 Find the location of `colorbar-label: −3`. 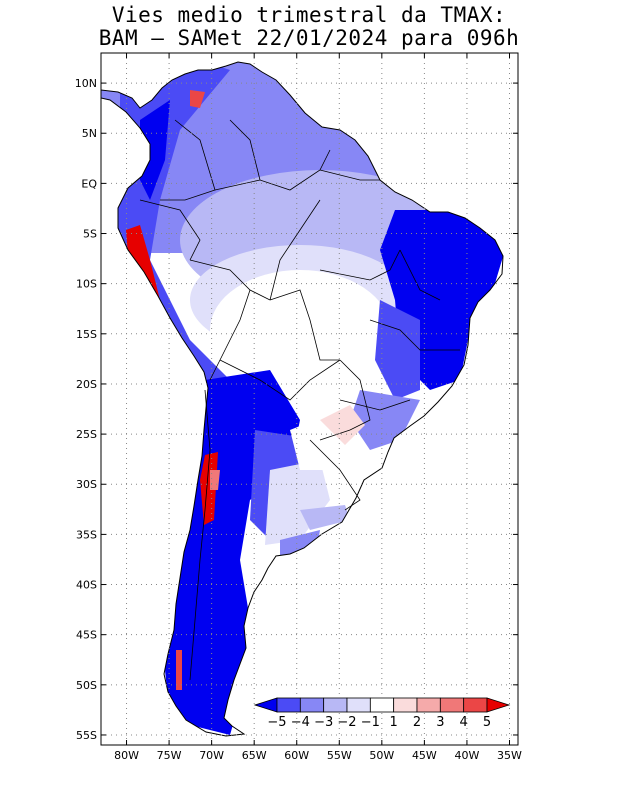

colorbar-label: −3 is located at coordinates (323, 722).